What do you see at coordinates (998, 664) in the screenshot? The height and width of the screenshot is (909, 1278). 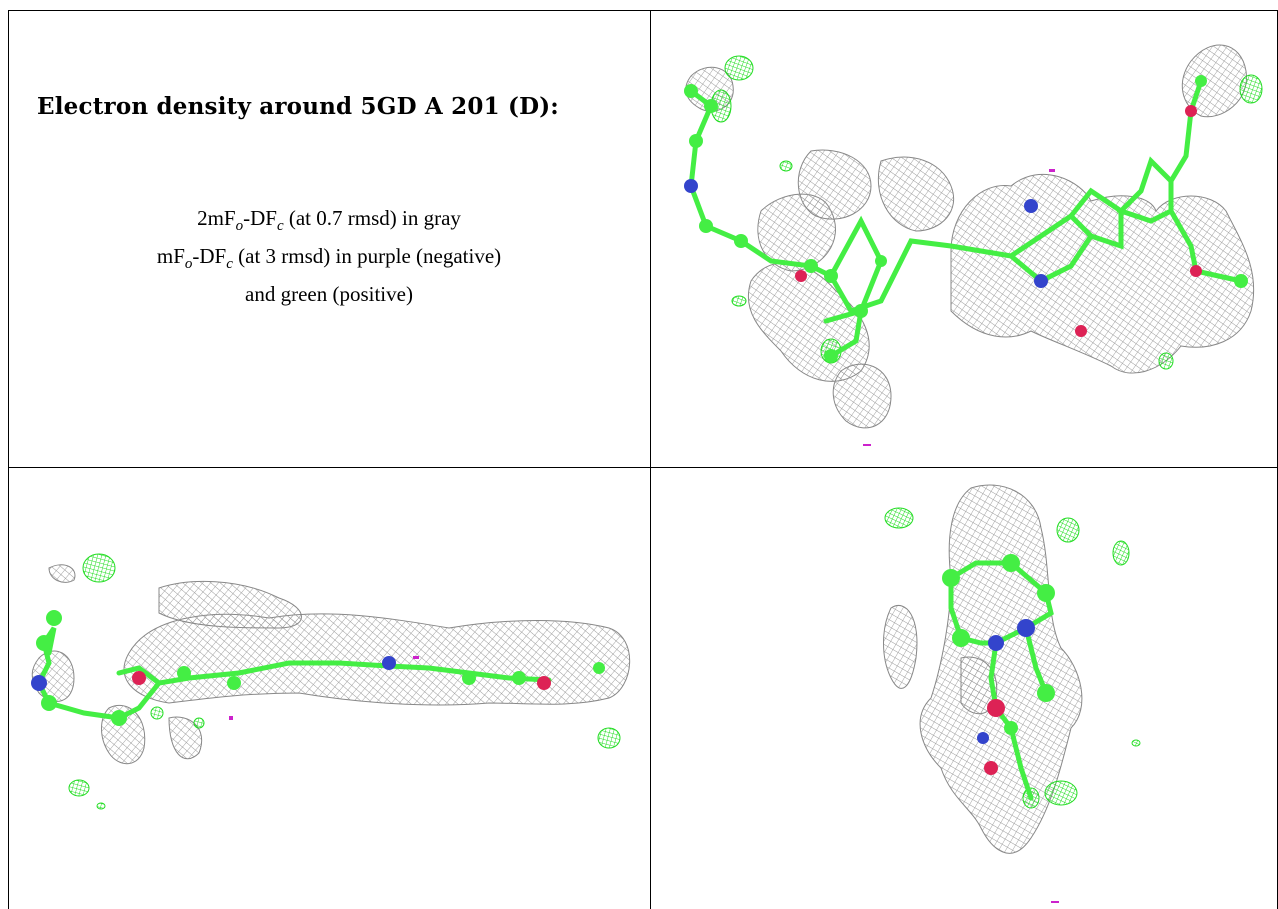 I see `ligand-atoms-end-on` at bounding box center [998, 664].